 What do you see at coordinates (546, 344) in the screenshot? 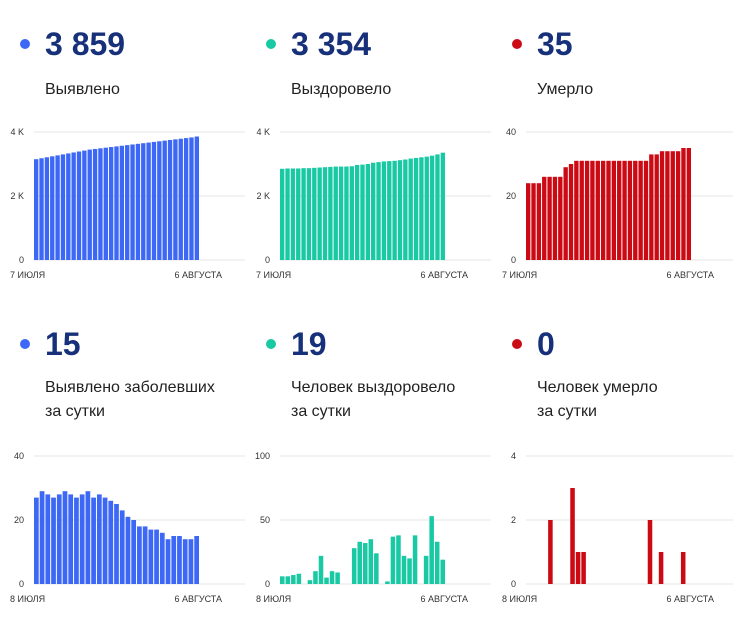
I see `stat-value: 0` at bounding box center [546, 344].